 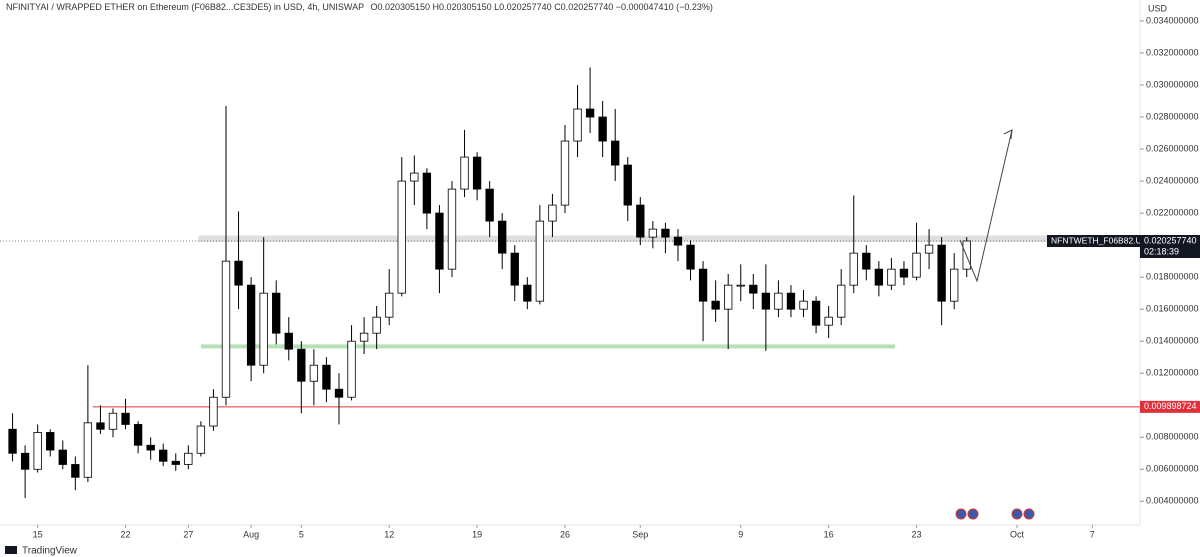 What do you see at coordinates (1092, 534) in the screenshot?
I see `x-tick-label: 7` at bounding box center [1092, 534].